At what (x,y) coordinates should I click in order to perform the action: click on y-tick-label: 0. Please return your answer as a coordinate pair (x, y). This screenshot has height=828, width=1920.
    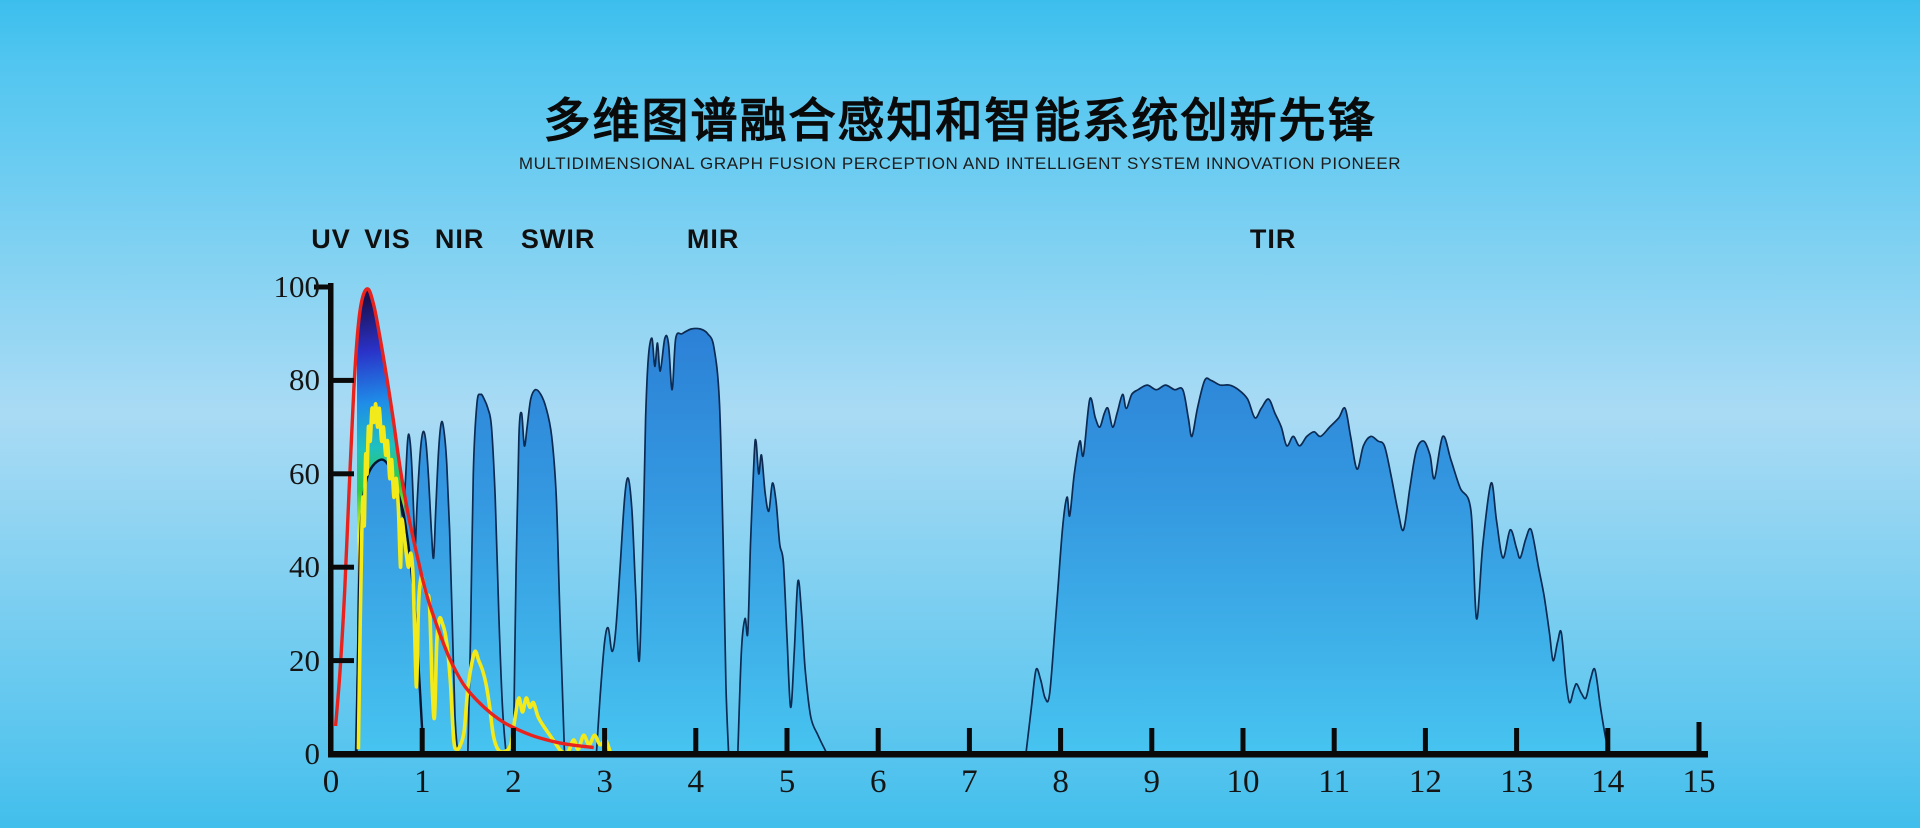
    Looking at the image, I should click on (312, 753).